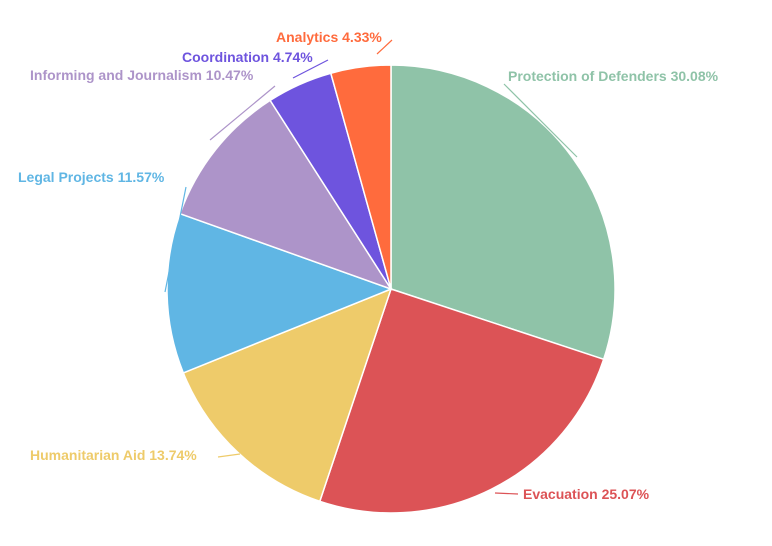 The image size is (772, 546). What do you see at coordinates (360, 177) in the screenshot?
I see `pie-slice-analytics` at bounding box center [360, 177].